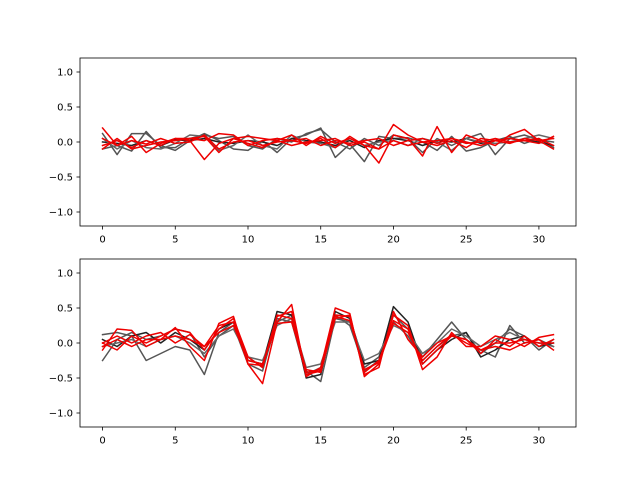 The height and width of the screenshot is (480, 640). I want to click on top-x-tick-label: 30, so click(539, 240).